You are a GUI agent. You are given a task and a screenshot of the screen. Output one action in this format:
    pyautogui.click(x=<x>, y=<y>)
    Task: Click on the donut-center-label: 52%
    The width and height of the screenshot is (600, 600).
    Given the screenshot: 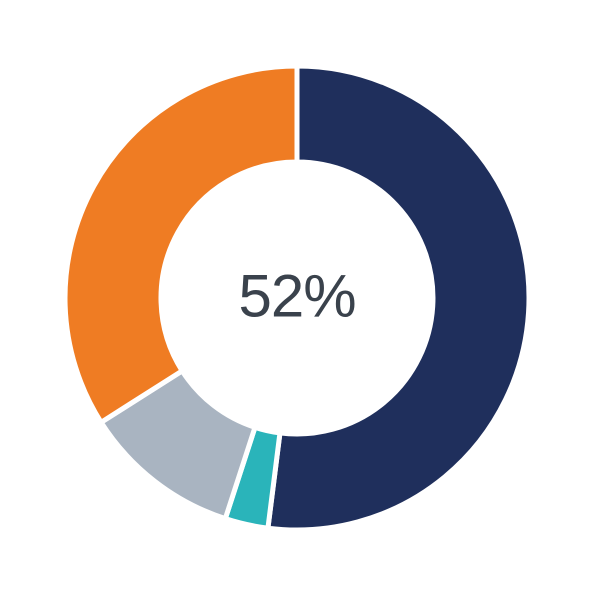 What is the action you would take?
    pyautogui.click(x=297, y=296)
    